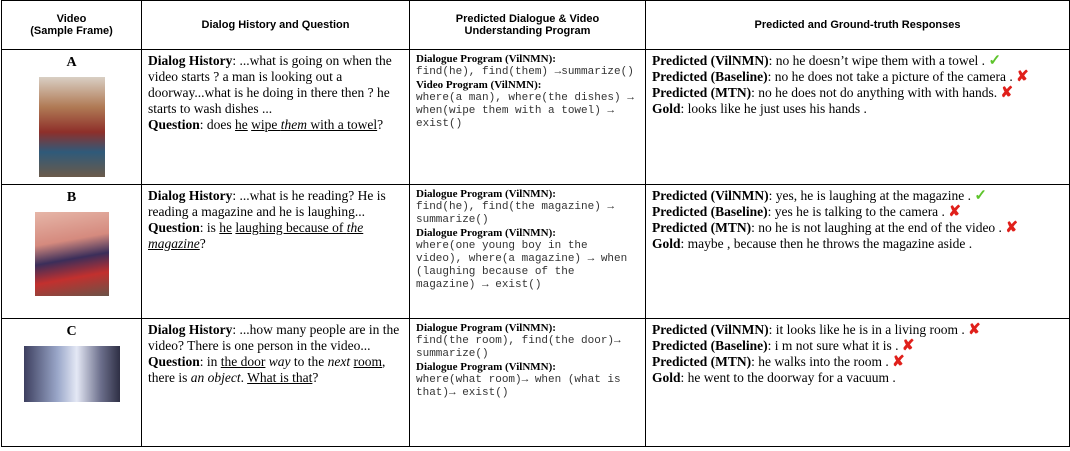  Describe the element at coordinates (788, 377) in the screenshot. I see `response-text: : he went to the doorway for a vacuum .` at that location.